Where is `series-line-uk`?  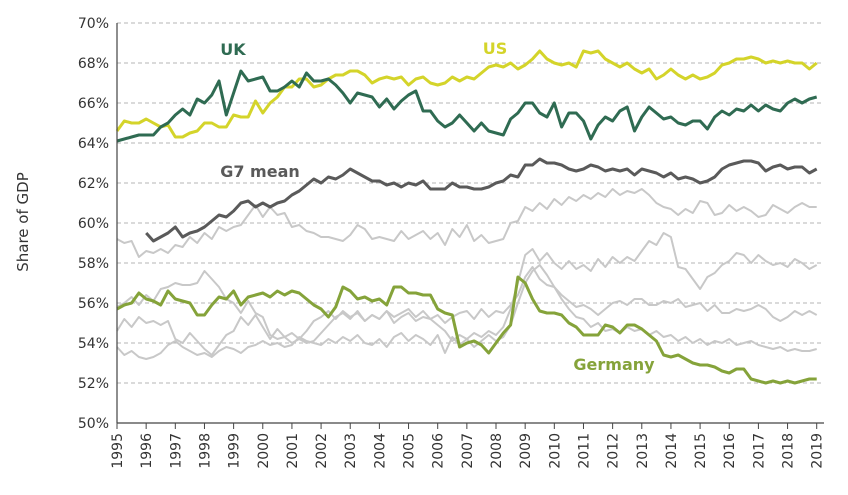
series-line-uk is located at coordinates (467, 106).